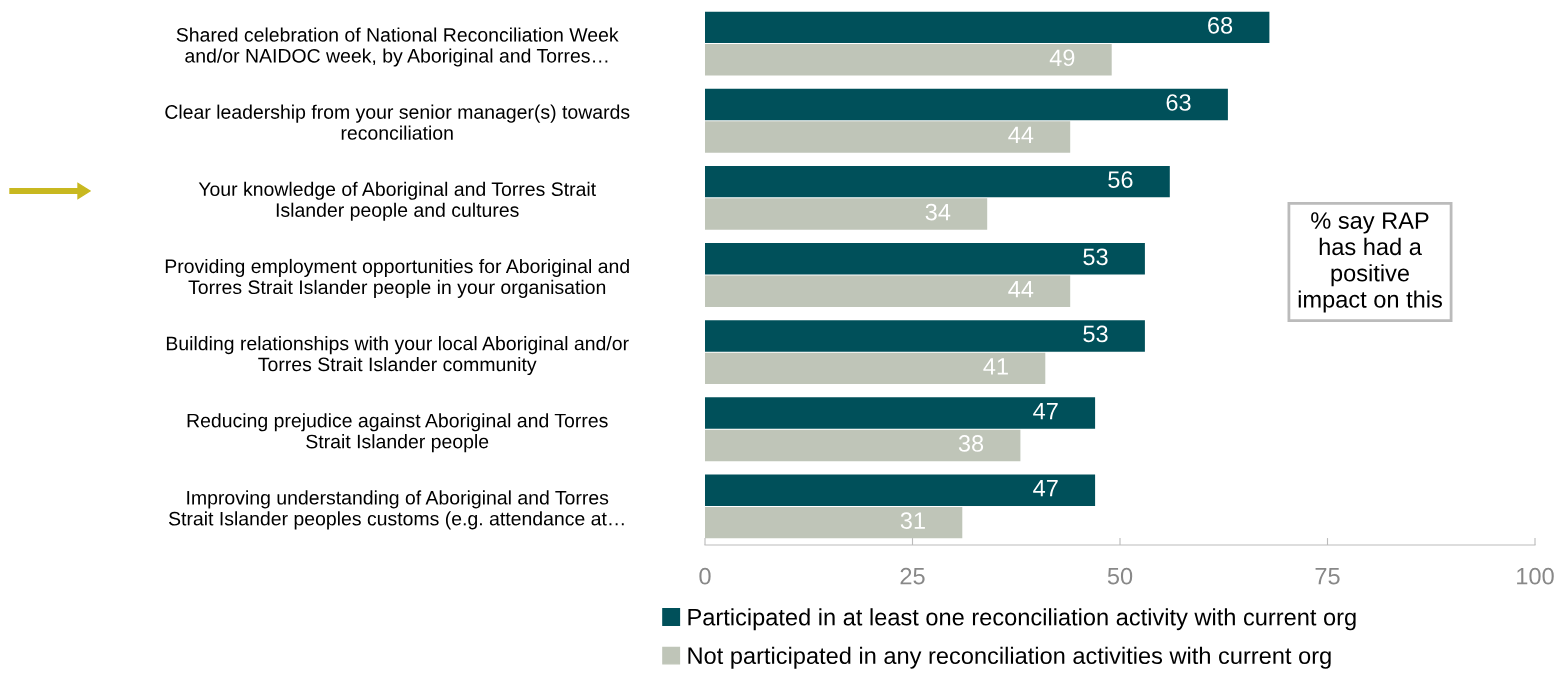  I want to click on data-label: 49, so click(1062, 58).